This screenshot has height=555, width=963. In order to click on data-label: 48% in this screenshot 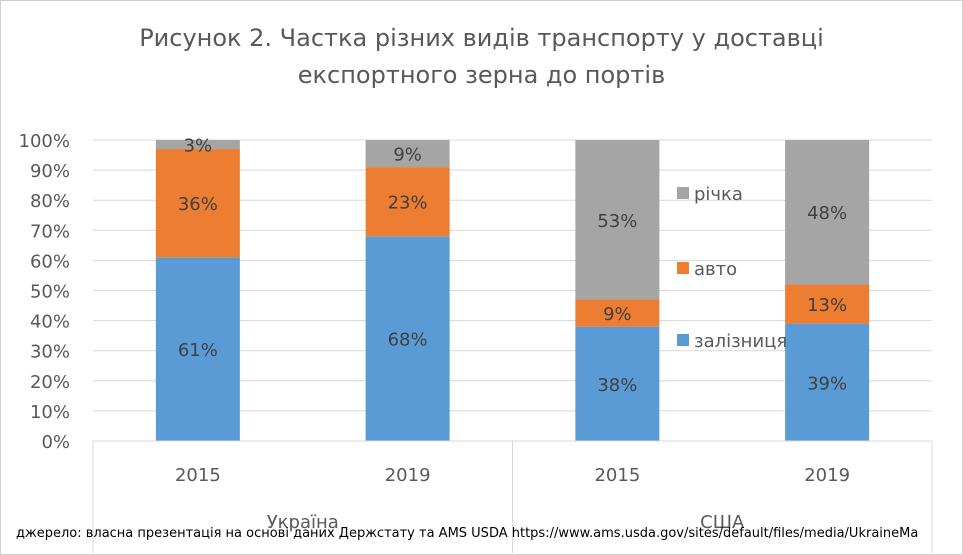, I will do `click(827, 213)`.